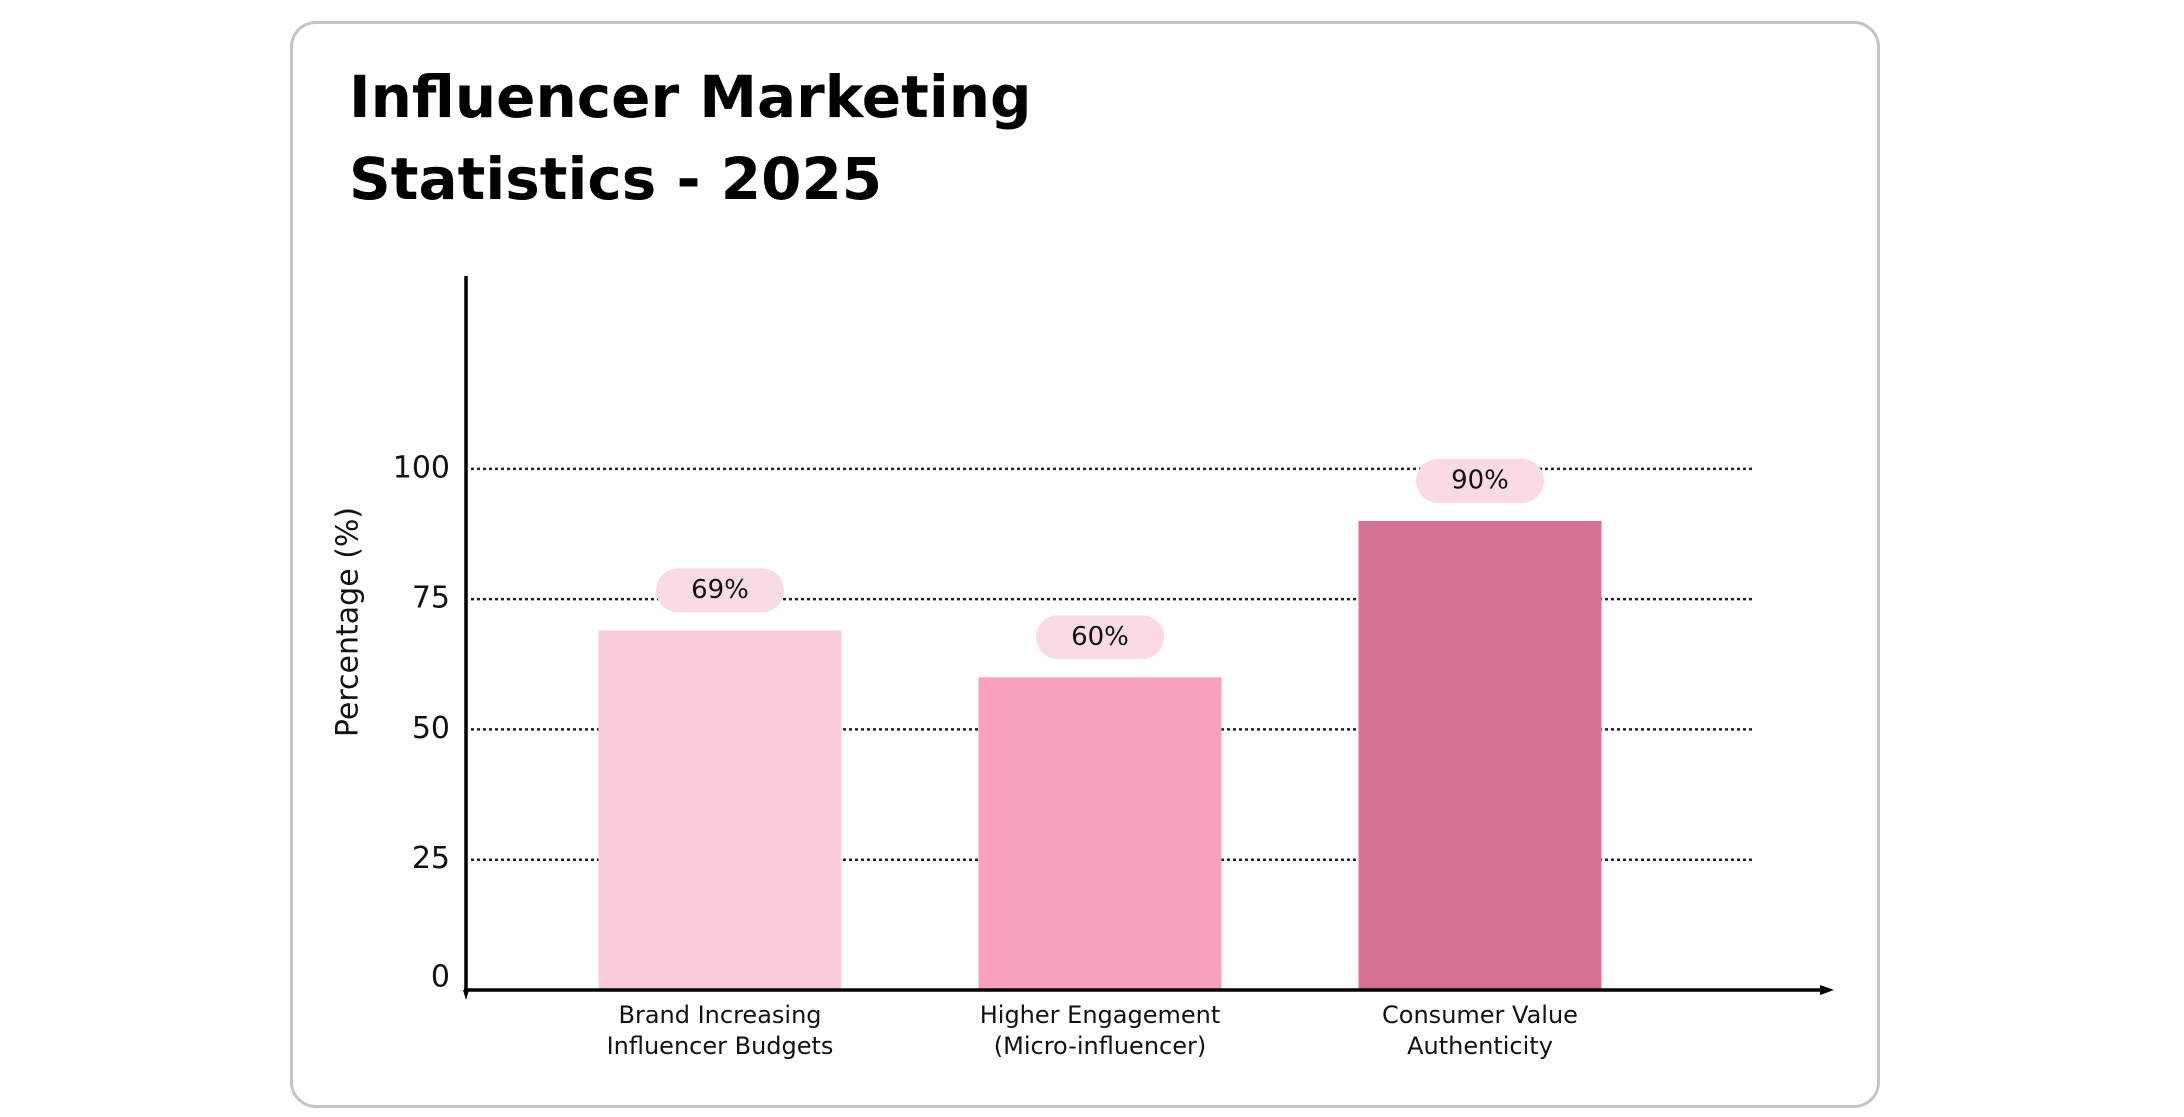  Describe the element at coordinates (1827, 990) in the screenshot. I see `x-axis-arrow` at that location.